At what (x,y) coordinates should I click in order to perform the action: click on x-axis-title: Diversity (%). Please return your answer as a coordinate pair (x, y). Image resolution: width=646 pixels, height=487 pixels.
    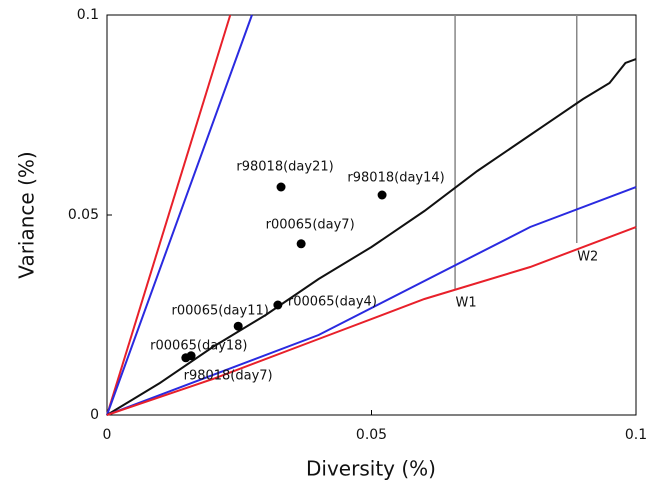
    Looking at the image, I should click on (371, 469).